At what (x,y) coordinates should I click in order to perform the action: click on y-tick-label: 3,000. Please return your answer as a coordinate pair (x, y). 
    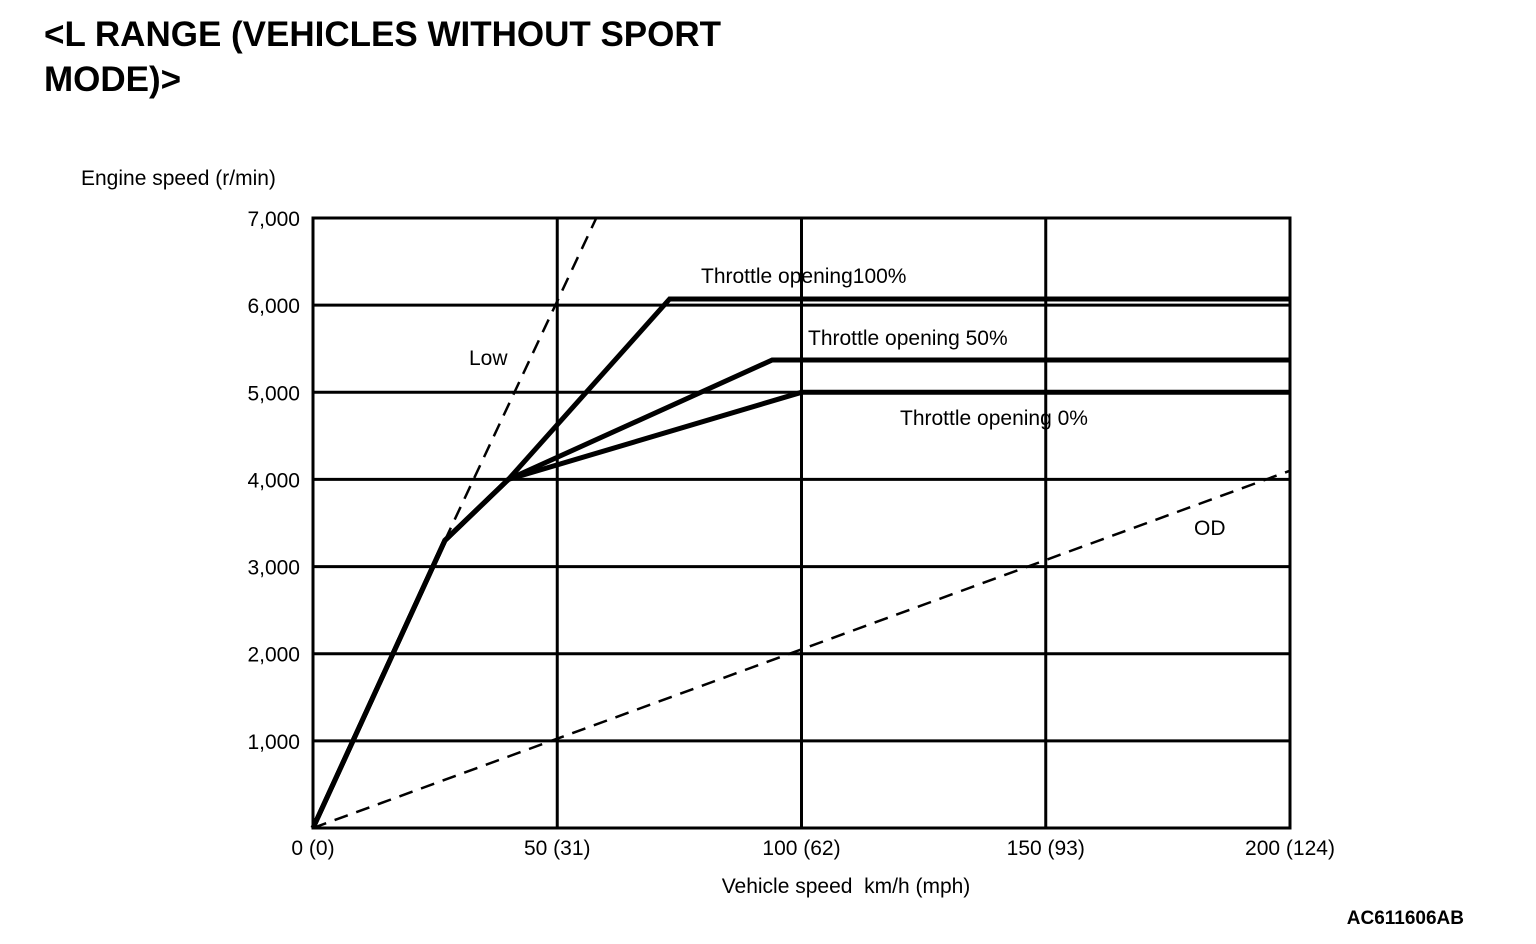
    Looking at the image, I should click on (273, 568).